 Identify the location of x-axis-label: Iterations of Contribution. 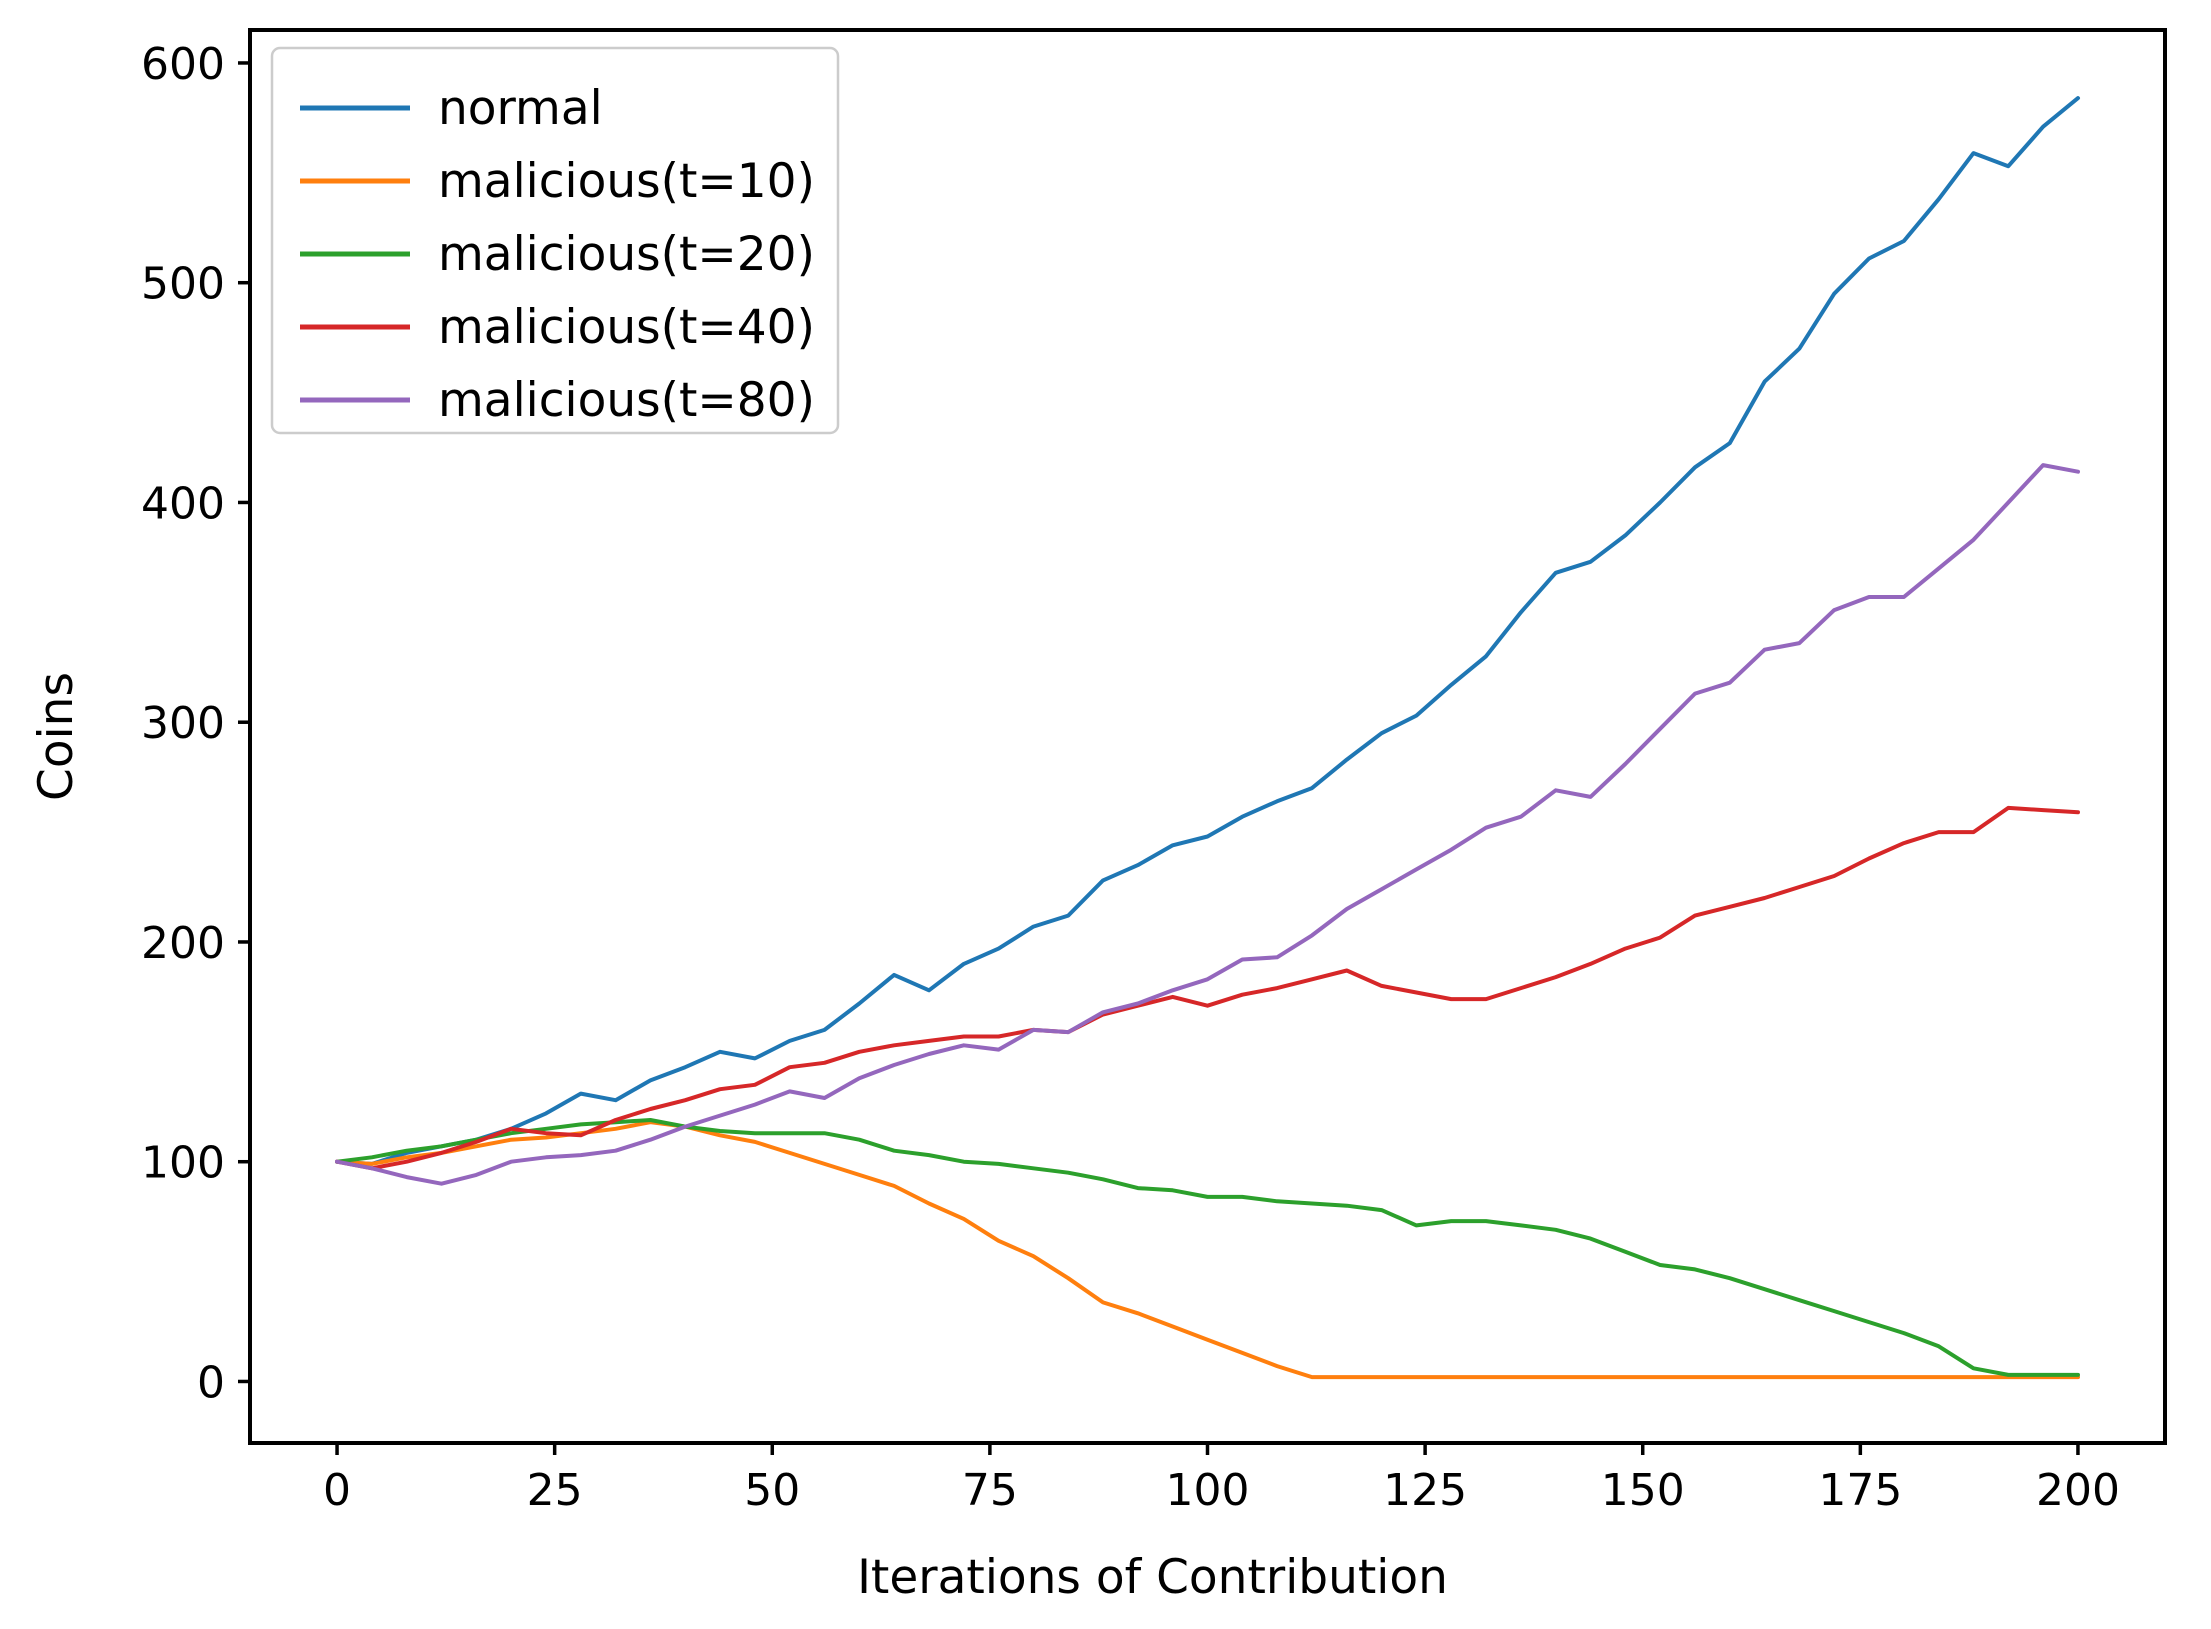
(1152, 1577).